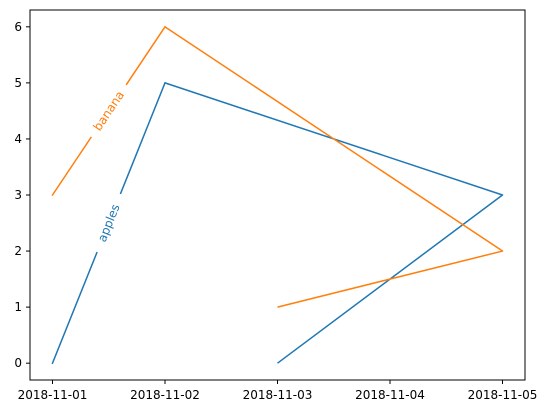 The image size is (552, 413). What do you see at coordinates (18, 195) in the screenshot?
I see `y-tick-label: 3` at bounding box center [18, 195].